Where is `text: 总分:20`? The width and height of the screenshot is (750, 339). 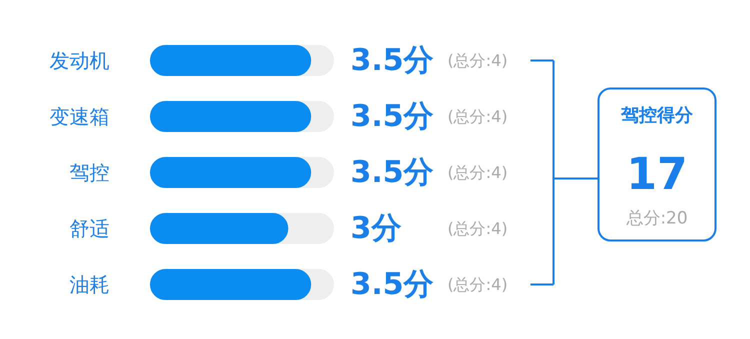
text: 总分:20 is located at coordinates (656, 218).